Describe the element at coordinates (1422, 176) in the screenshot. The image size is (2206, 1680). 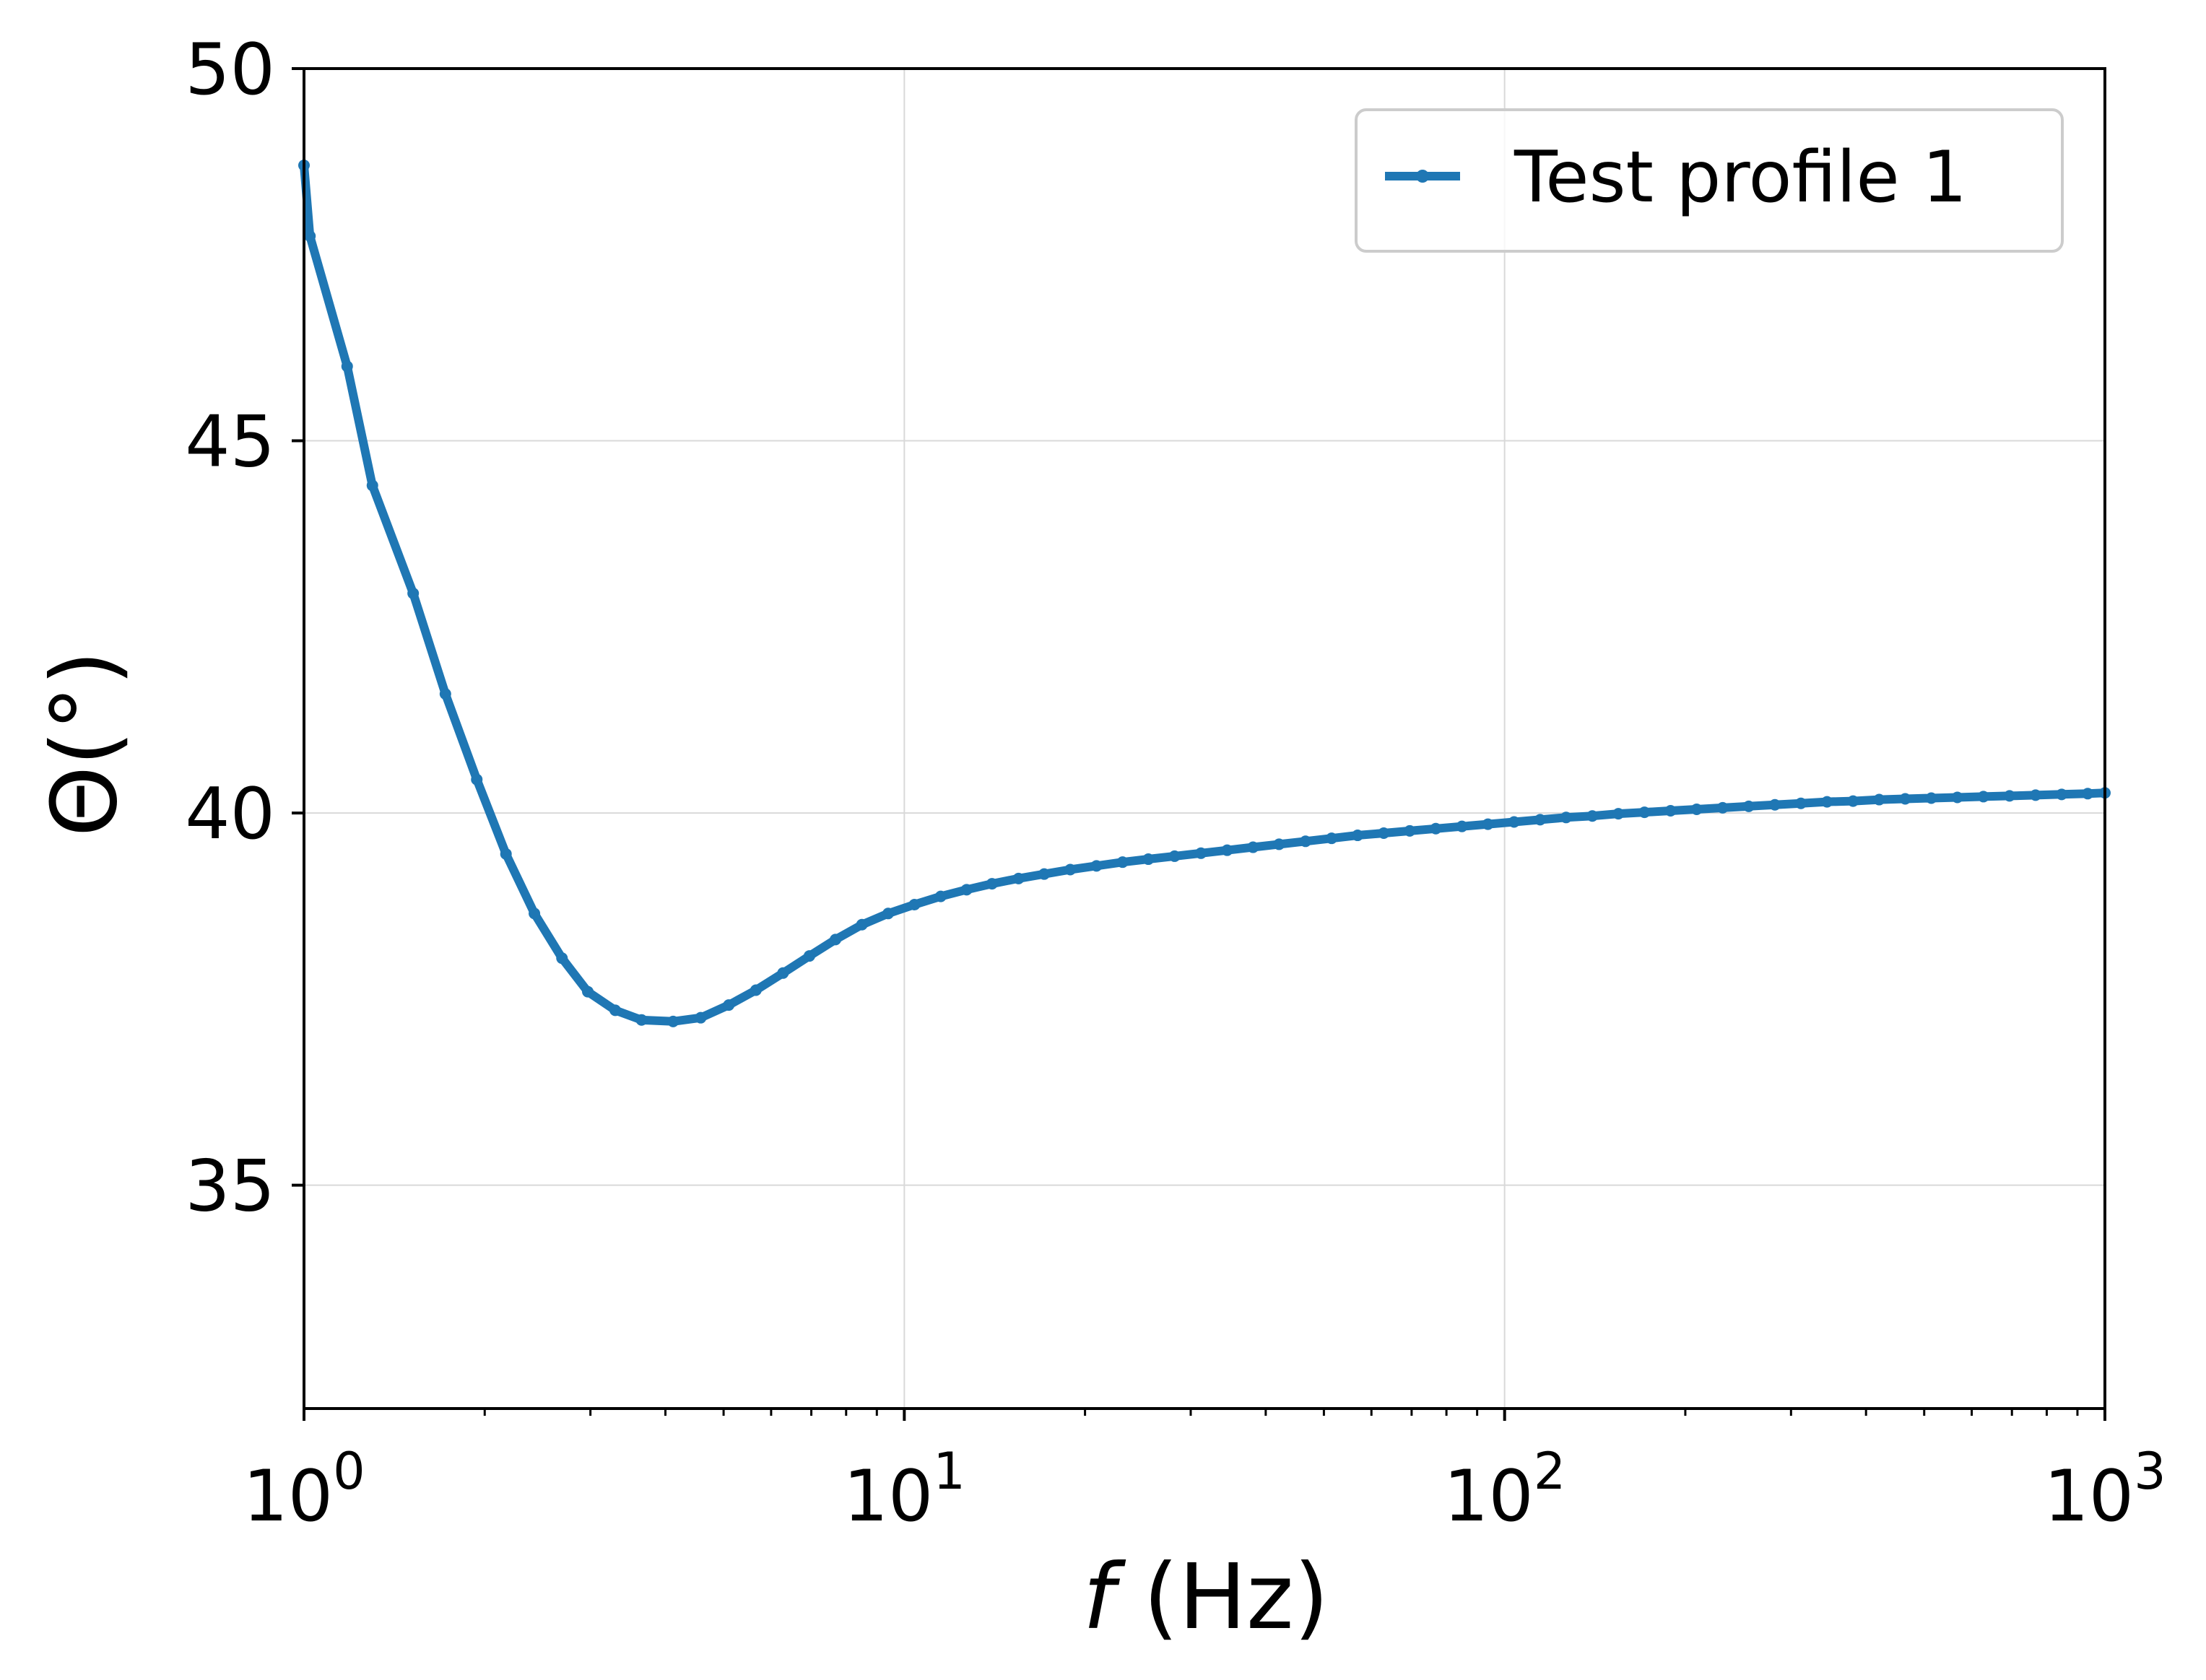
I see `legend-marker-swatch` at that location.